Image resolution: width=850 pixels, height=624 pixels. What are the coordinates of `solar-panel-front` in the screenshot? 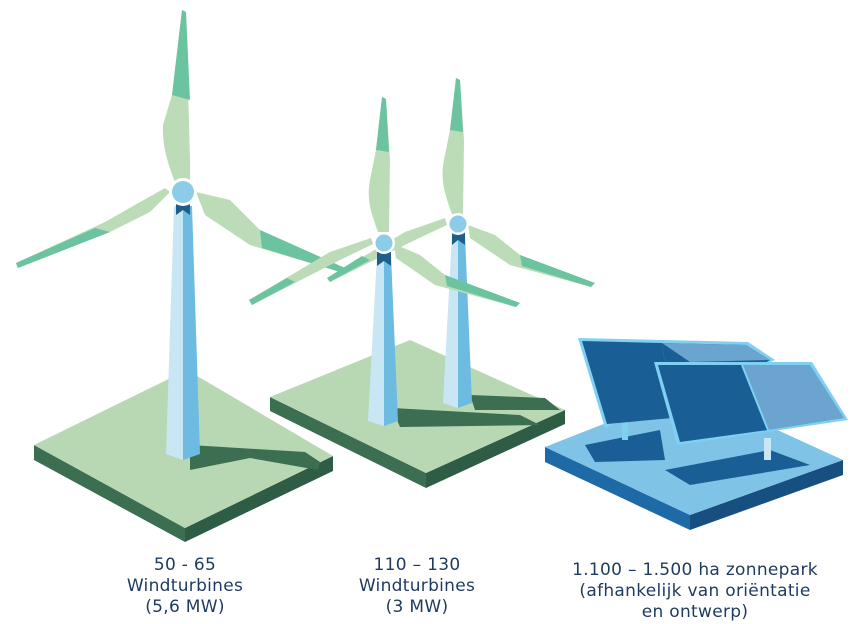 It's located at (751, 411).